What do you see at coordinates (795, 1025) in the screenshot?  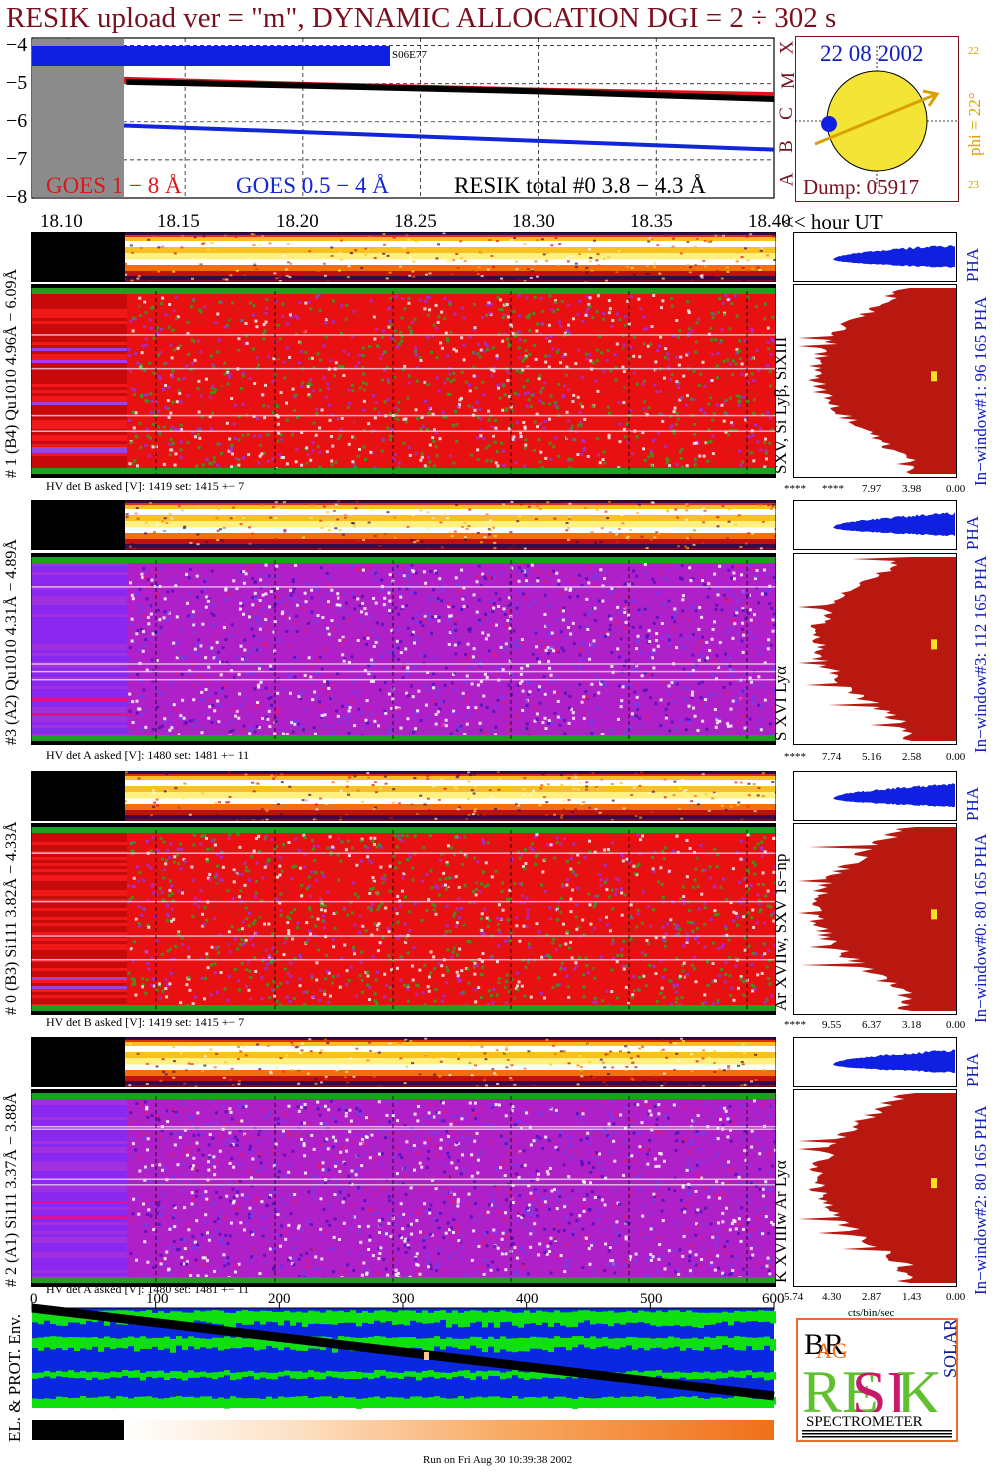 I see `detector-2-scale-0: ****` at bounding box center [795, 1025].